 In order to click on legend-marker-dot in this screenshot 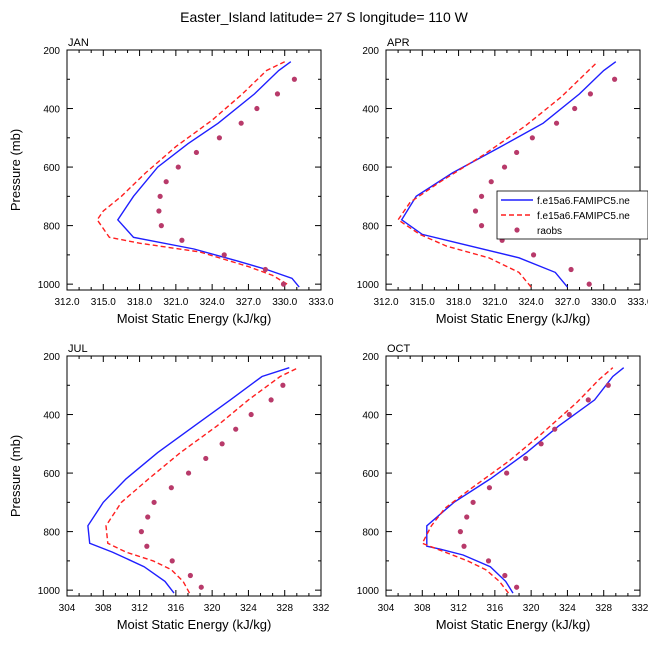, I will do `click(517, 230)`.